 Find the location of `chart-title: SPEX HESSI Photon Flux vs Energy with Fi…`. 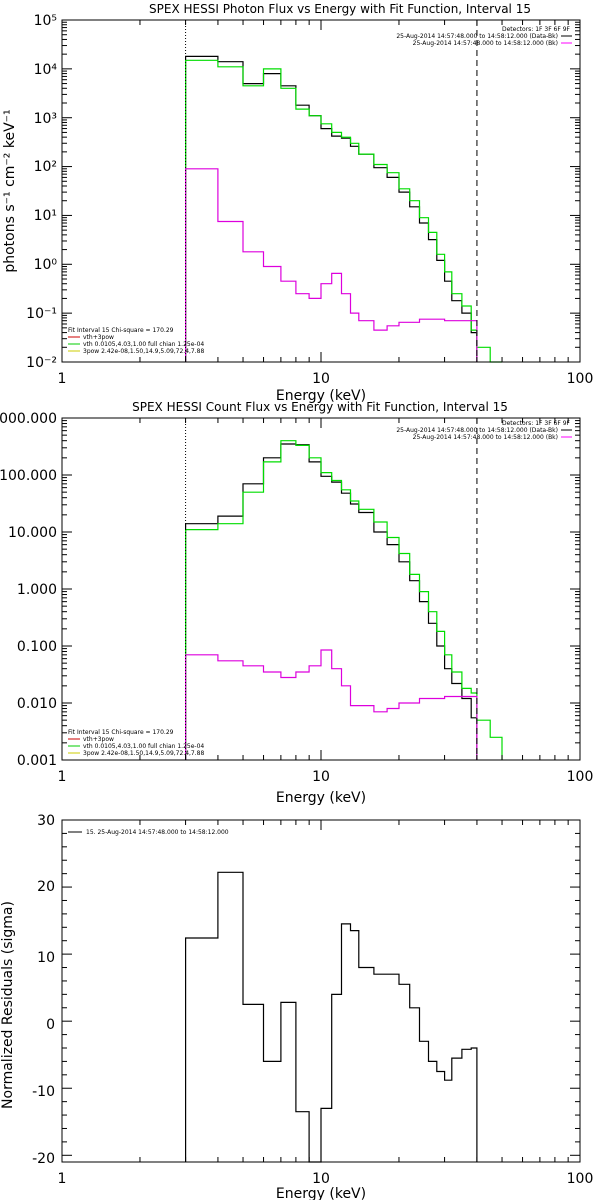

chart-title: SPEX HESSI Photon Flux vs Energy with Fi… is located at coordinates (340, 9).